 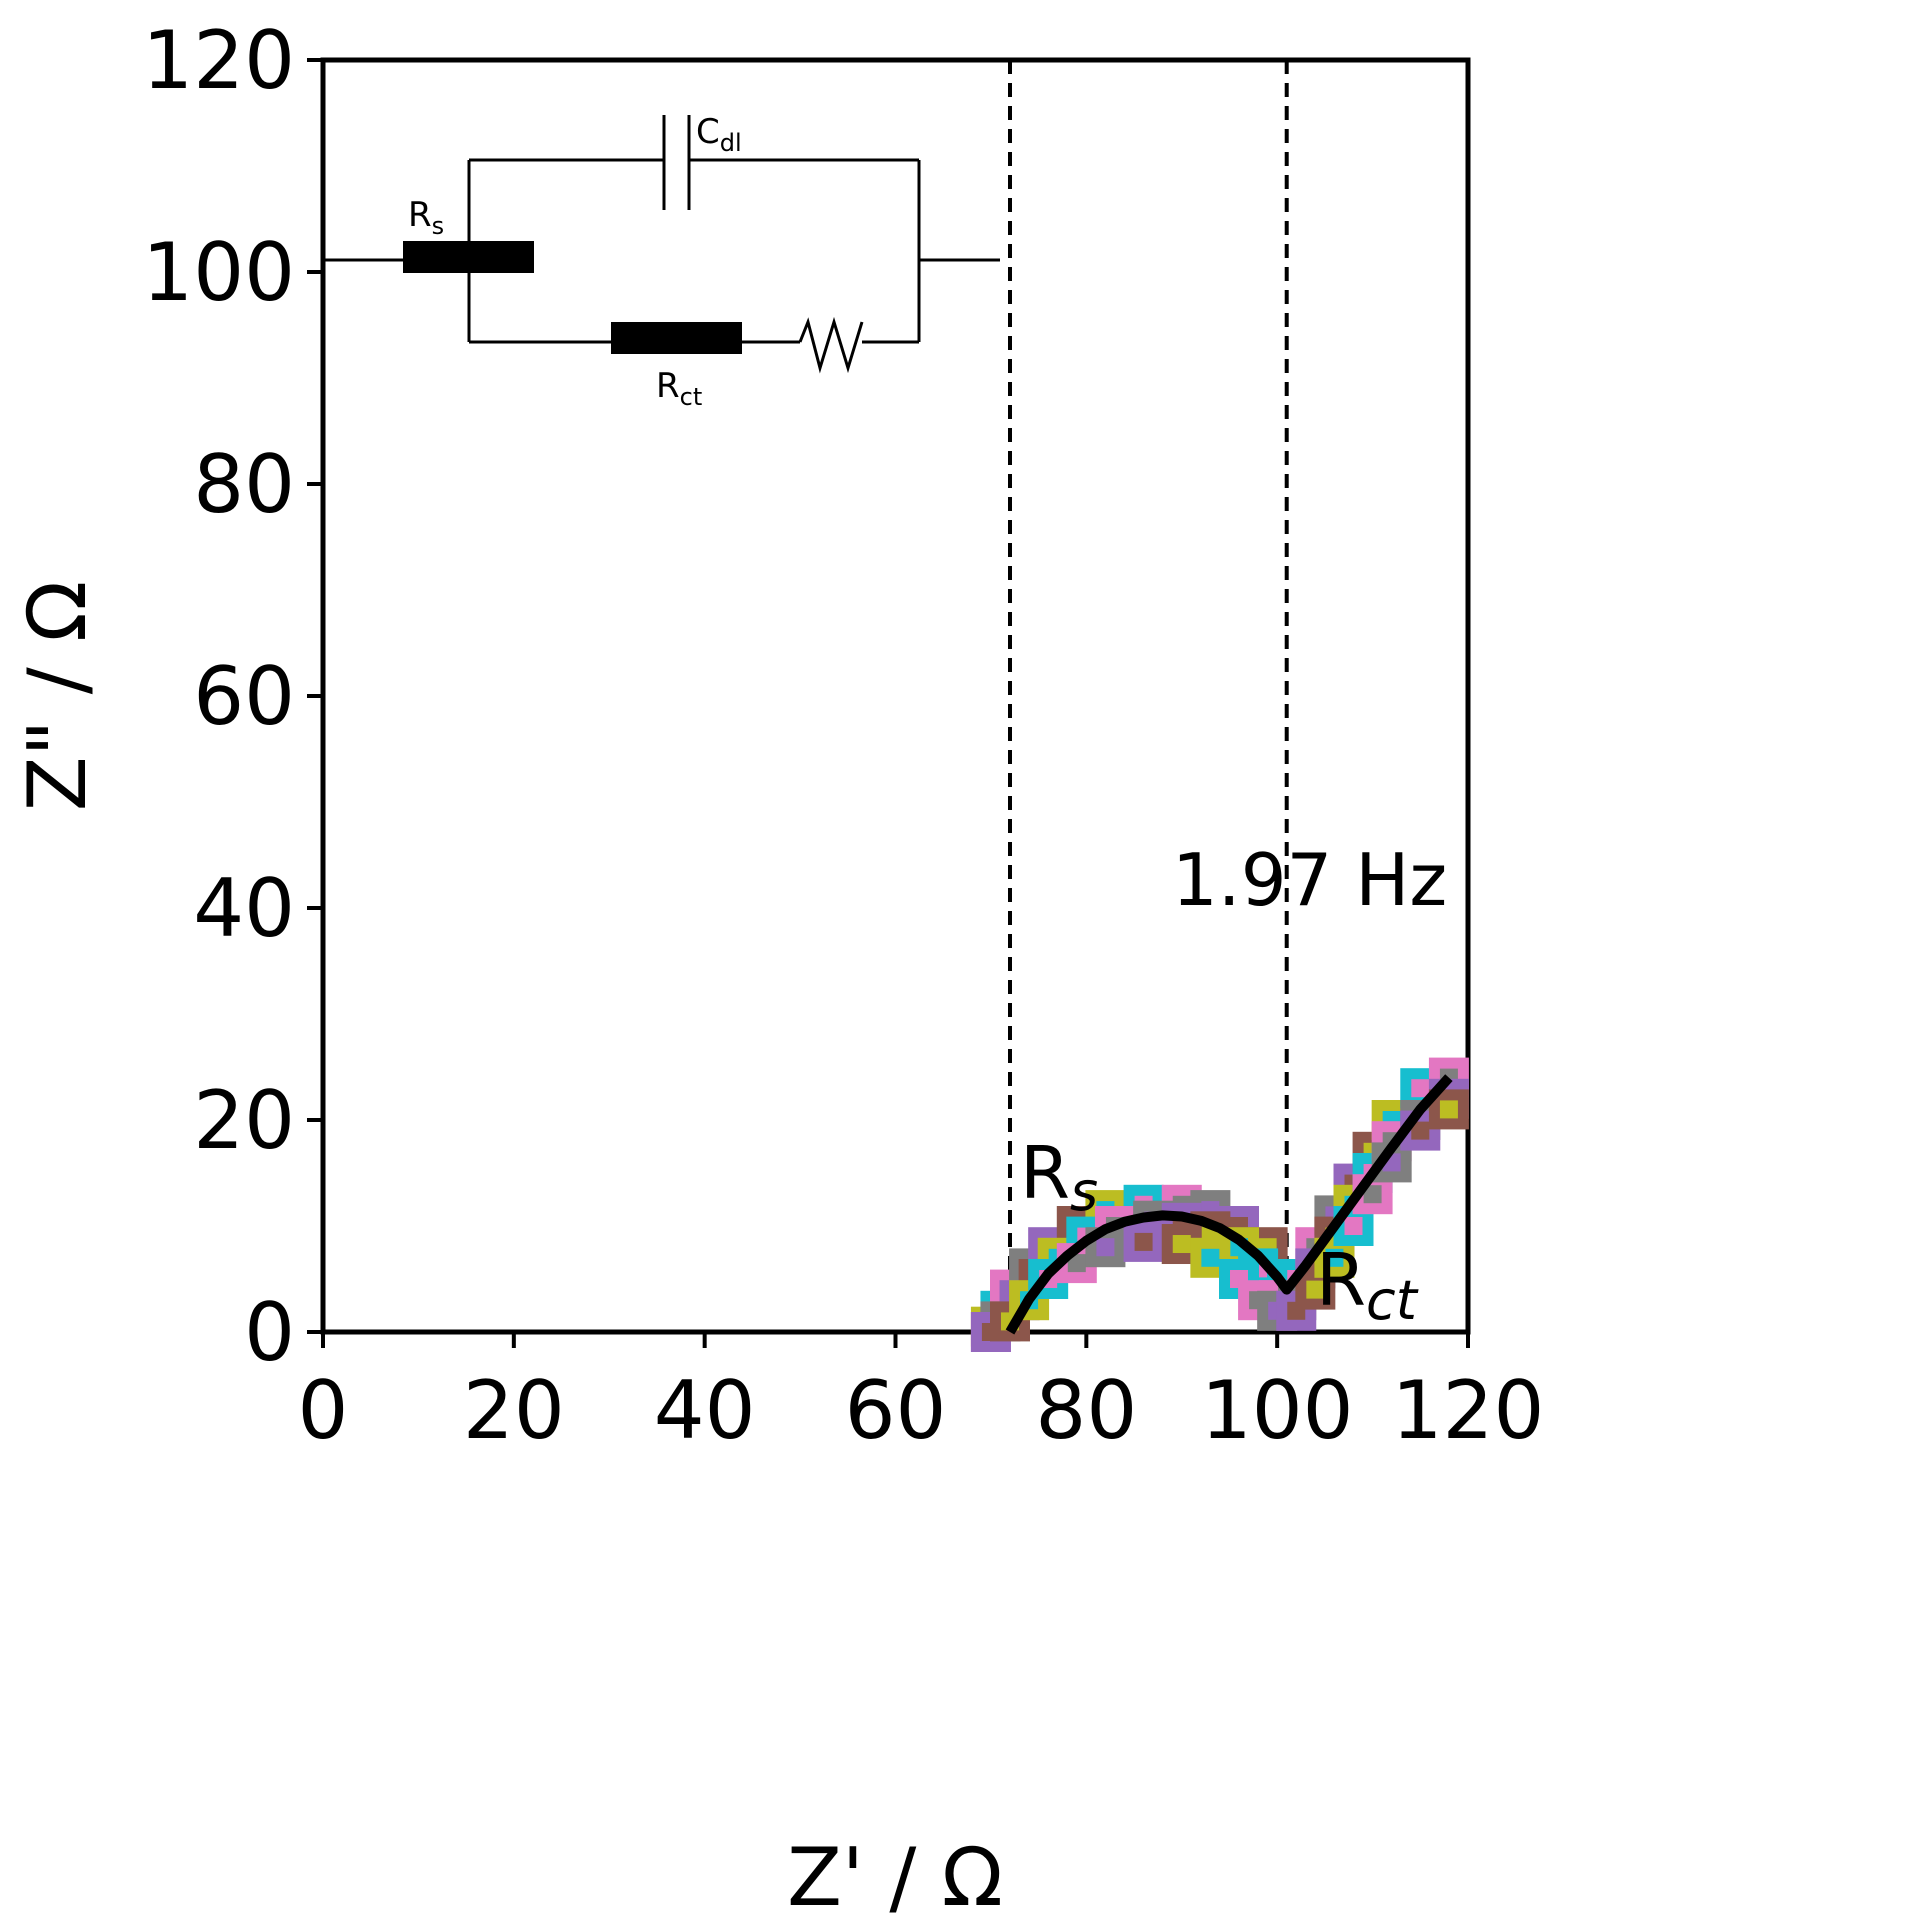 I want to click on equivalent-circuit-inset, so click(x=661, y=244).